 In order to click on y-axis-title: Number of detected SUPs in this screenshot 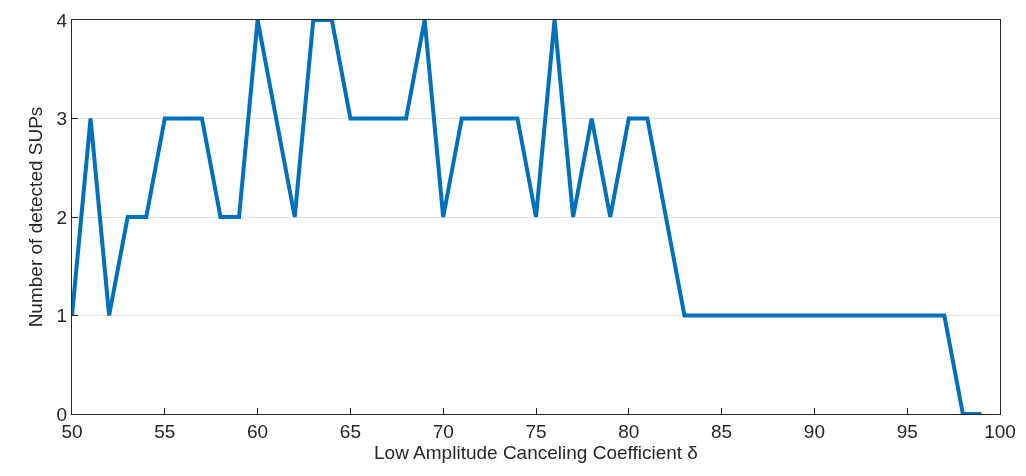, I will do `click(36, 217)`.